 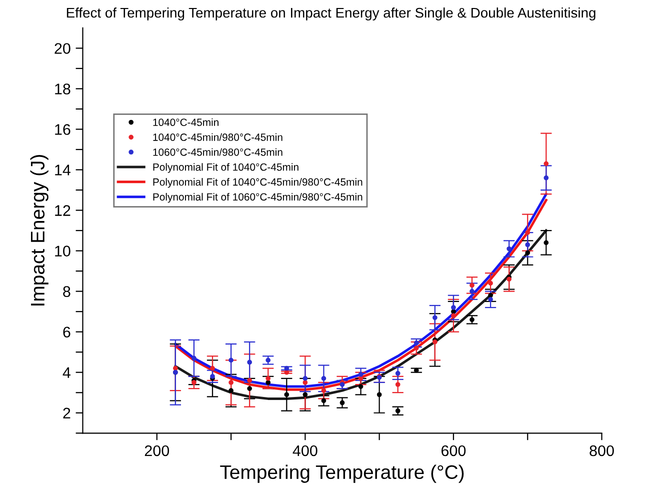 What do you see at coordinates (225, 168) in the screenshot?
I see `legend-label: Polynomial Fit of 1040°C-45min` at bounding box center [225, 168].